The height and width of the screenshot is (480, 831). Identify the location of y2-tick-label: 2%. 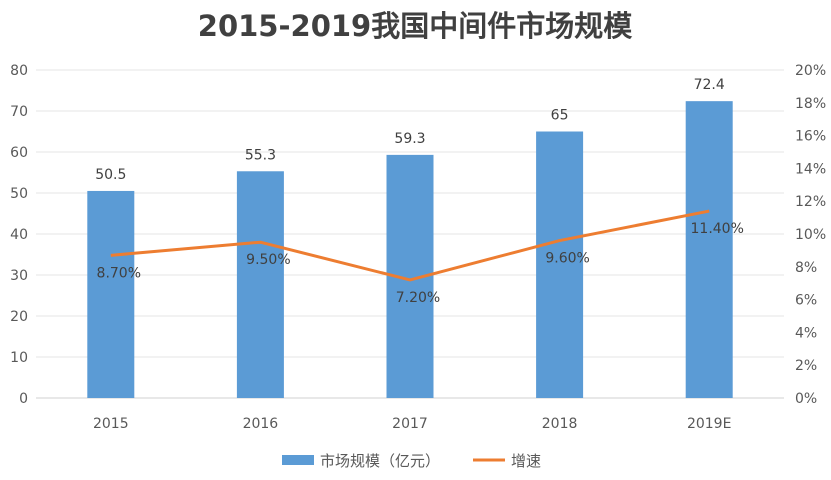
(806, 366).